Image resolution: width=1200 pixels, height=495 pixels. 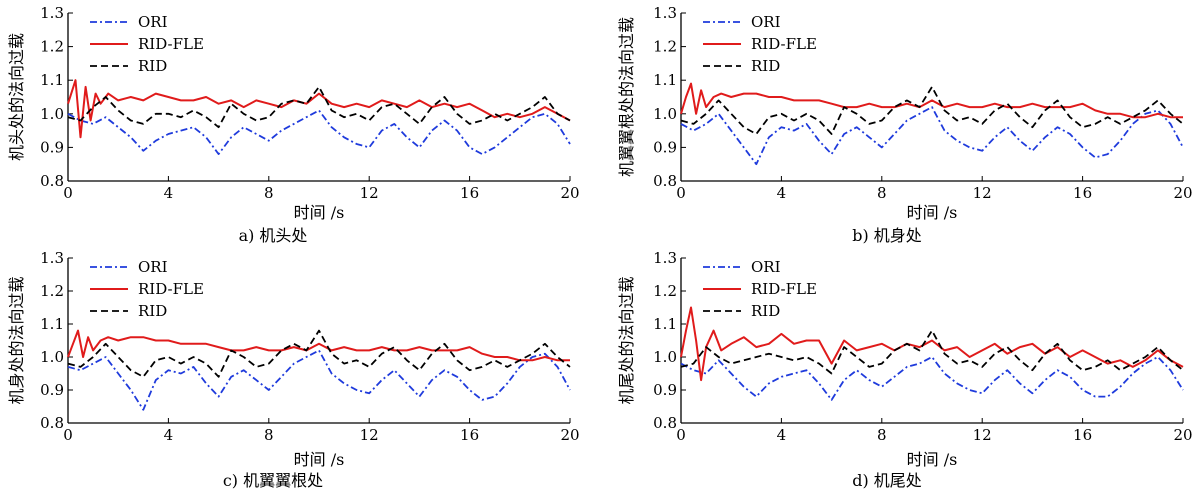 I want to click on panel-caption: d) 机尾处, so click(x=887, y=480).